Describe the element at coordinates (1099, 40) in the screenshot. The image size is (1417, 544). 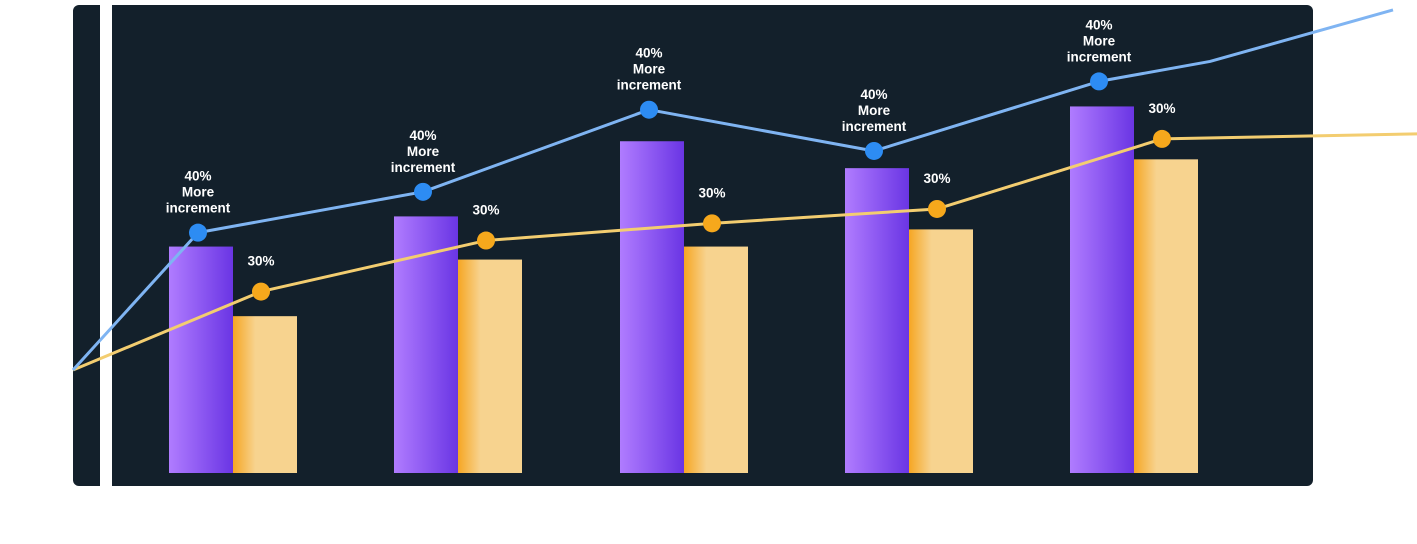
I see `label-blue-5: 40% More increment` at that location.